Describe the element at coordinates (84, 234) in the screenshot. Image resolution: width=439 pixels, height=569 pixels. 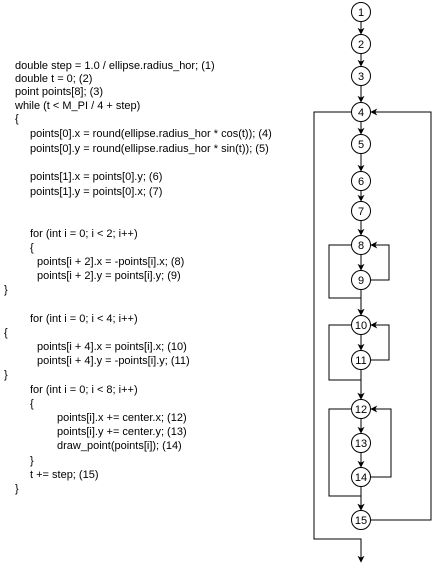
I see `code-line: for (int i = 0; i < 2; i++)` at that location.